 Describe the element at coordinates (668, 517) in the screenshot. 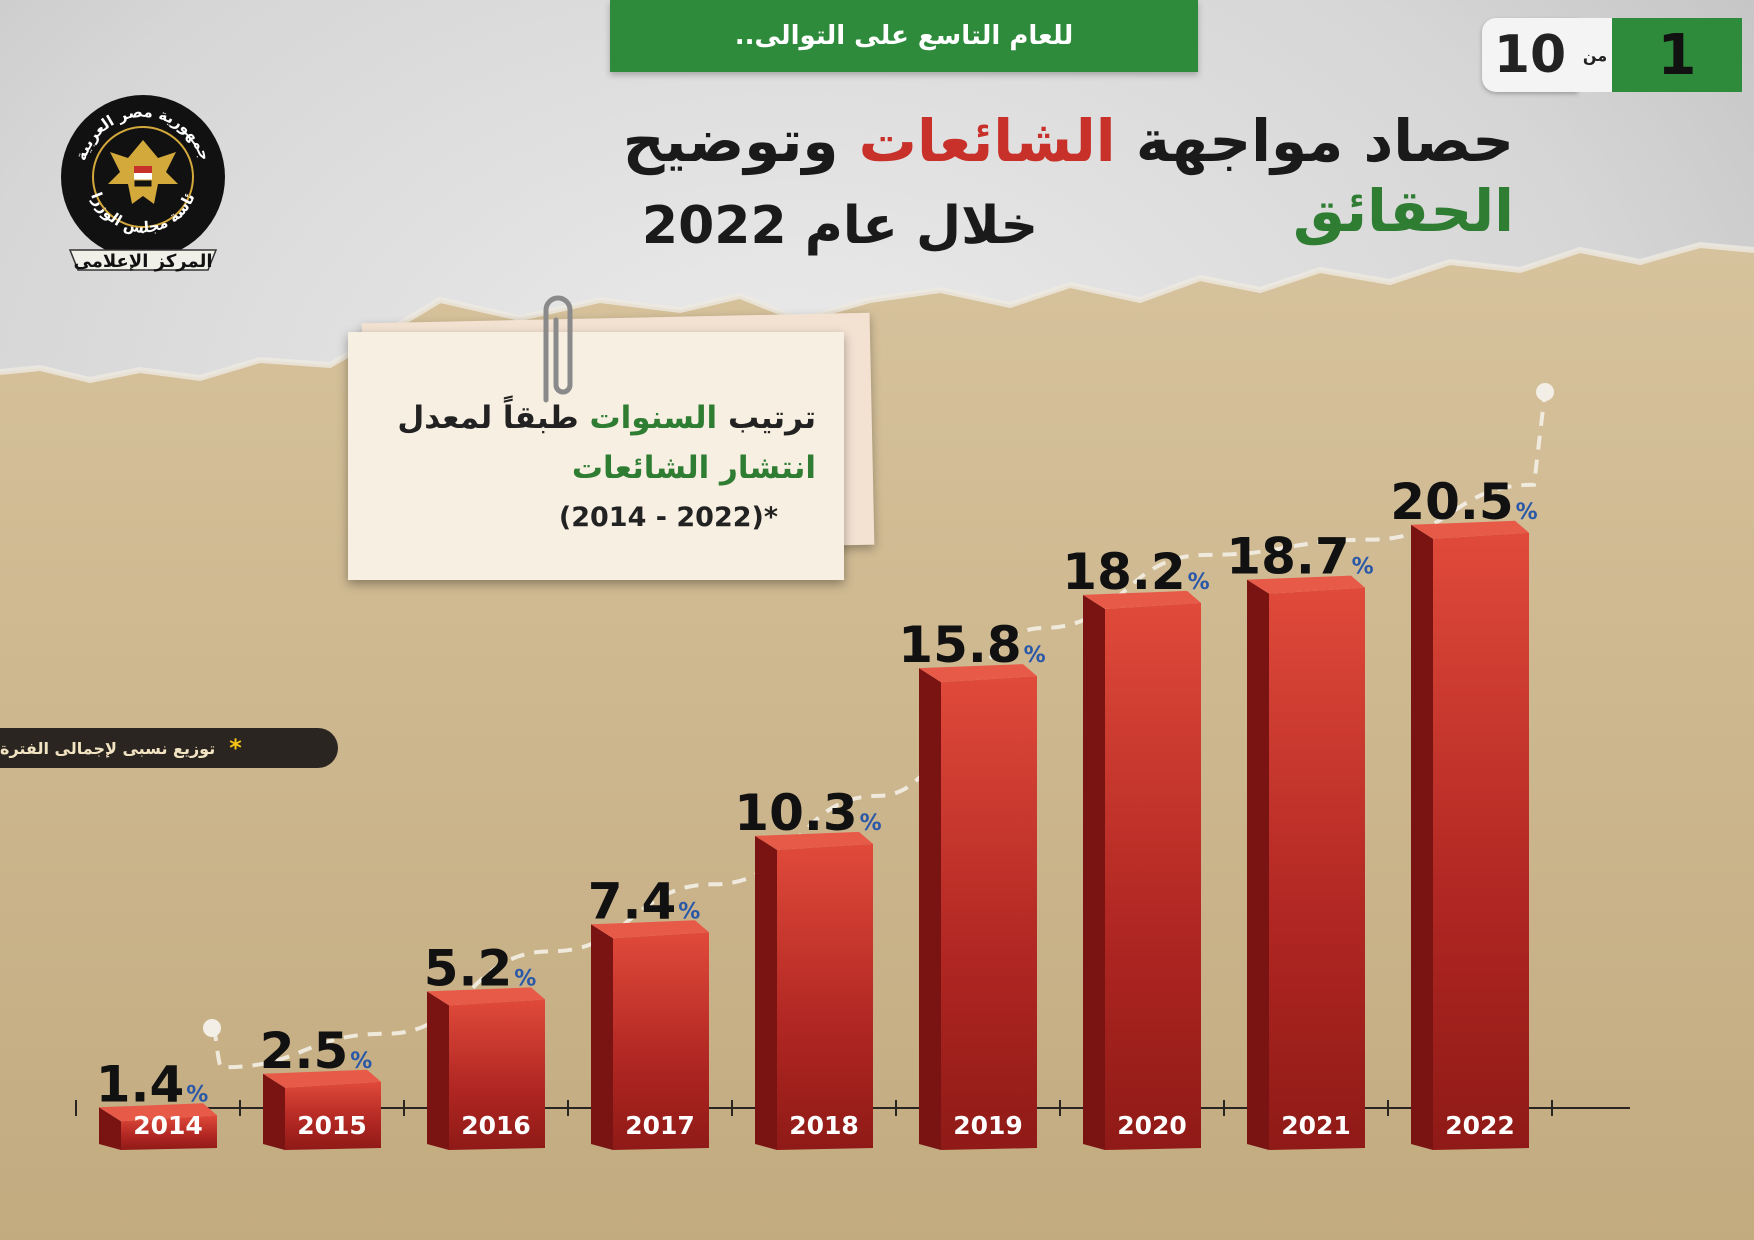

I see `note-line-3: (2014 - 2022)*` at that location.